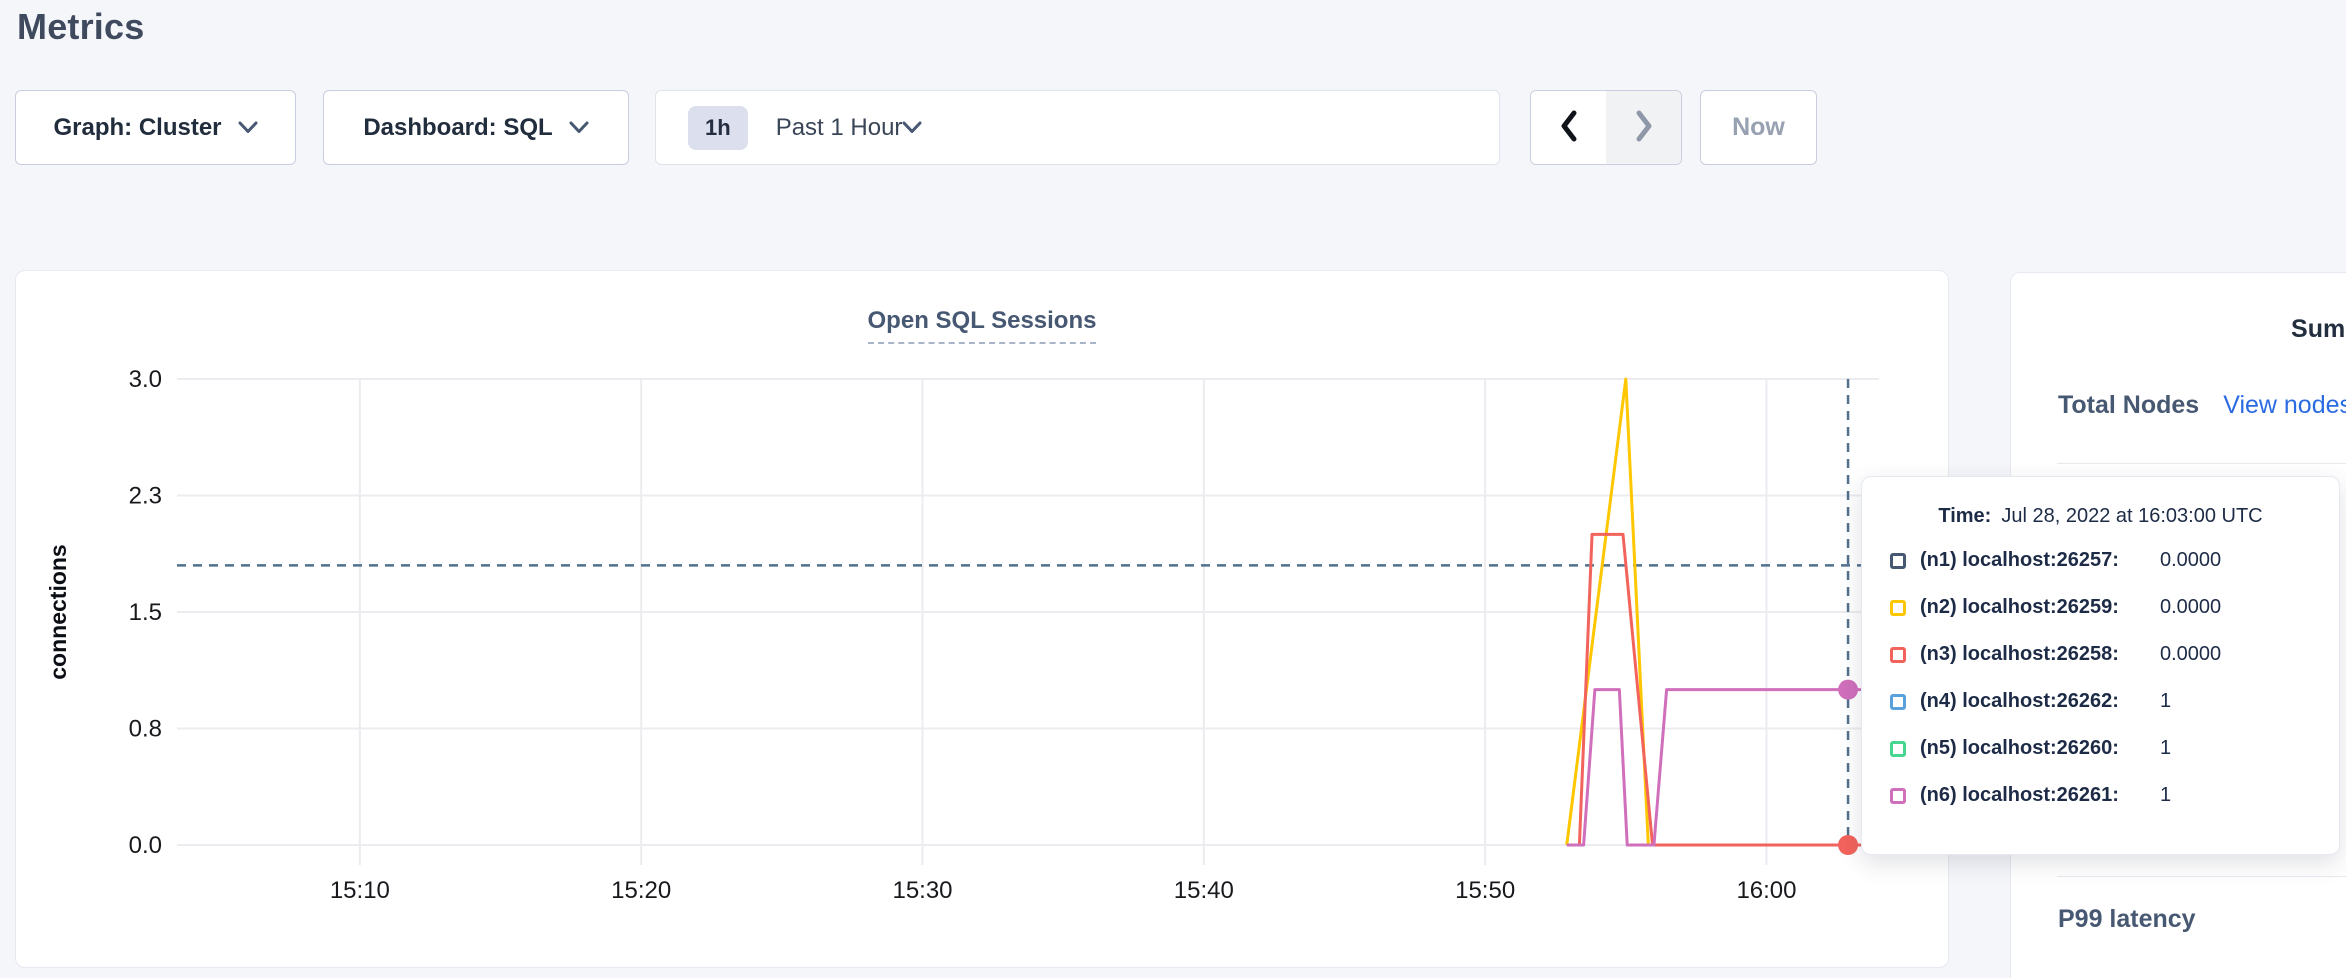 The width and height of the screenshot is (2346, 978). I want to click on view-nodes-link: View nodes, so click(2284, 405).